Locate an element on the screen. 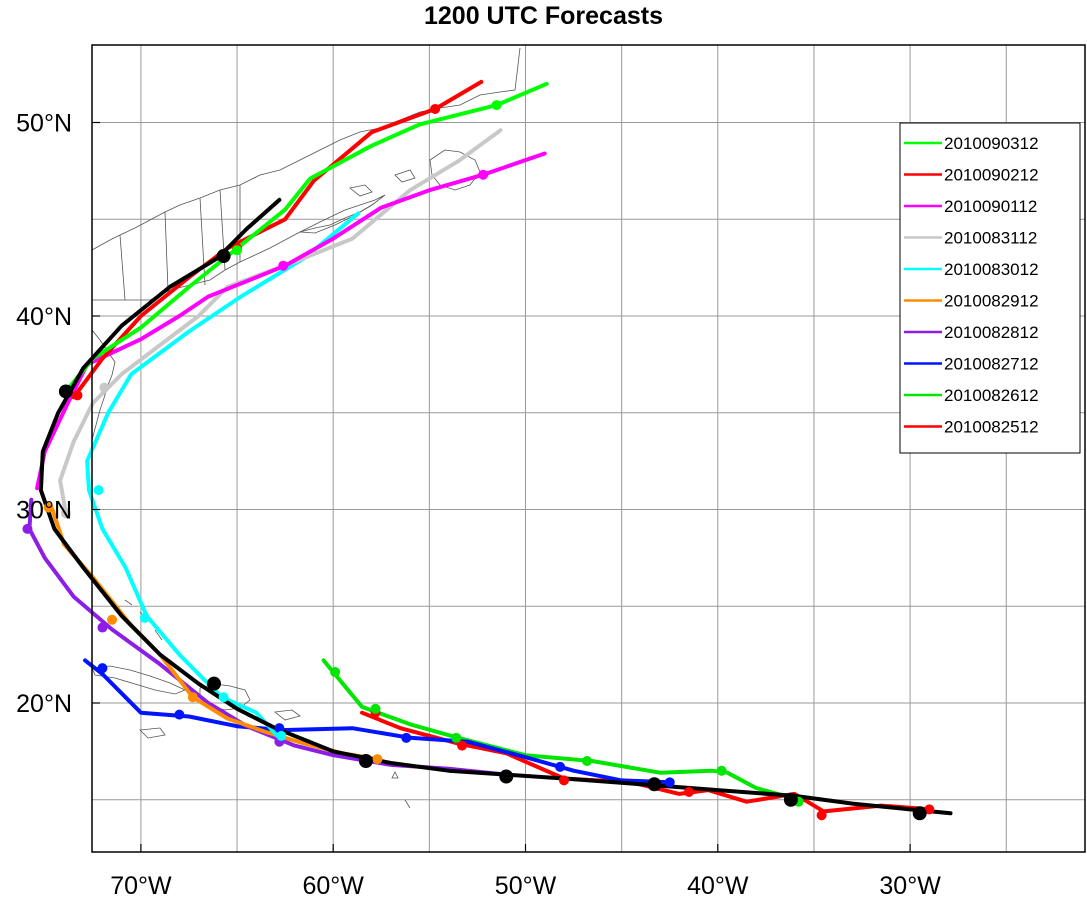 This screenshot has height=900, width=1087. legend-label: 2010082512 is located at coordinates (991, 427).